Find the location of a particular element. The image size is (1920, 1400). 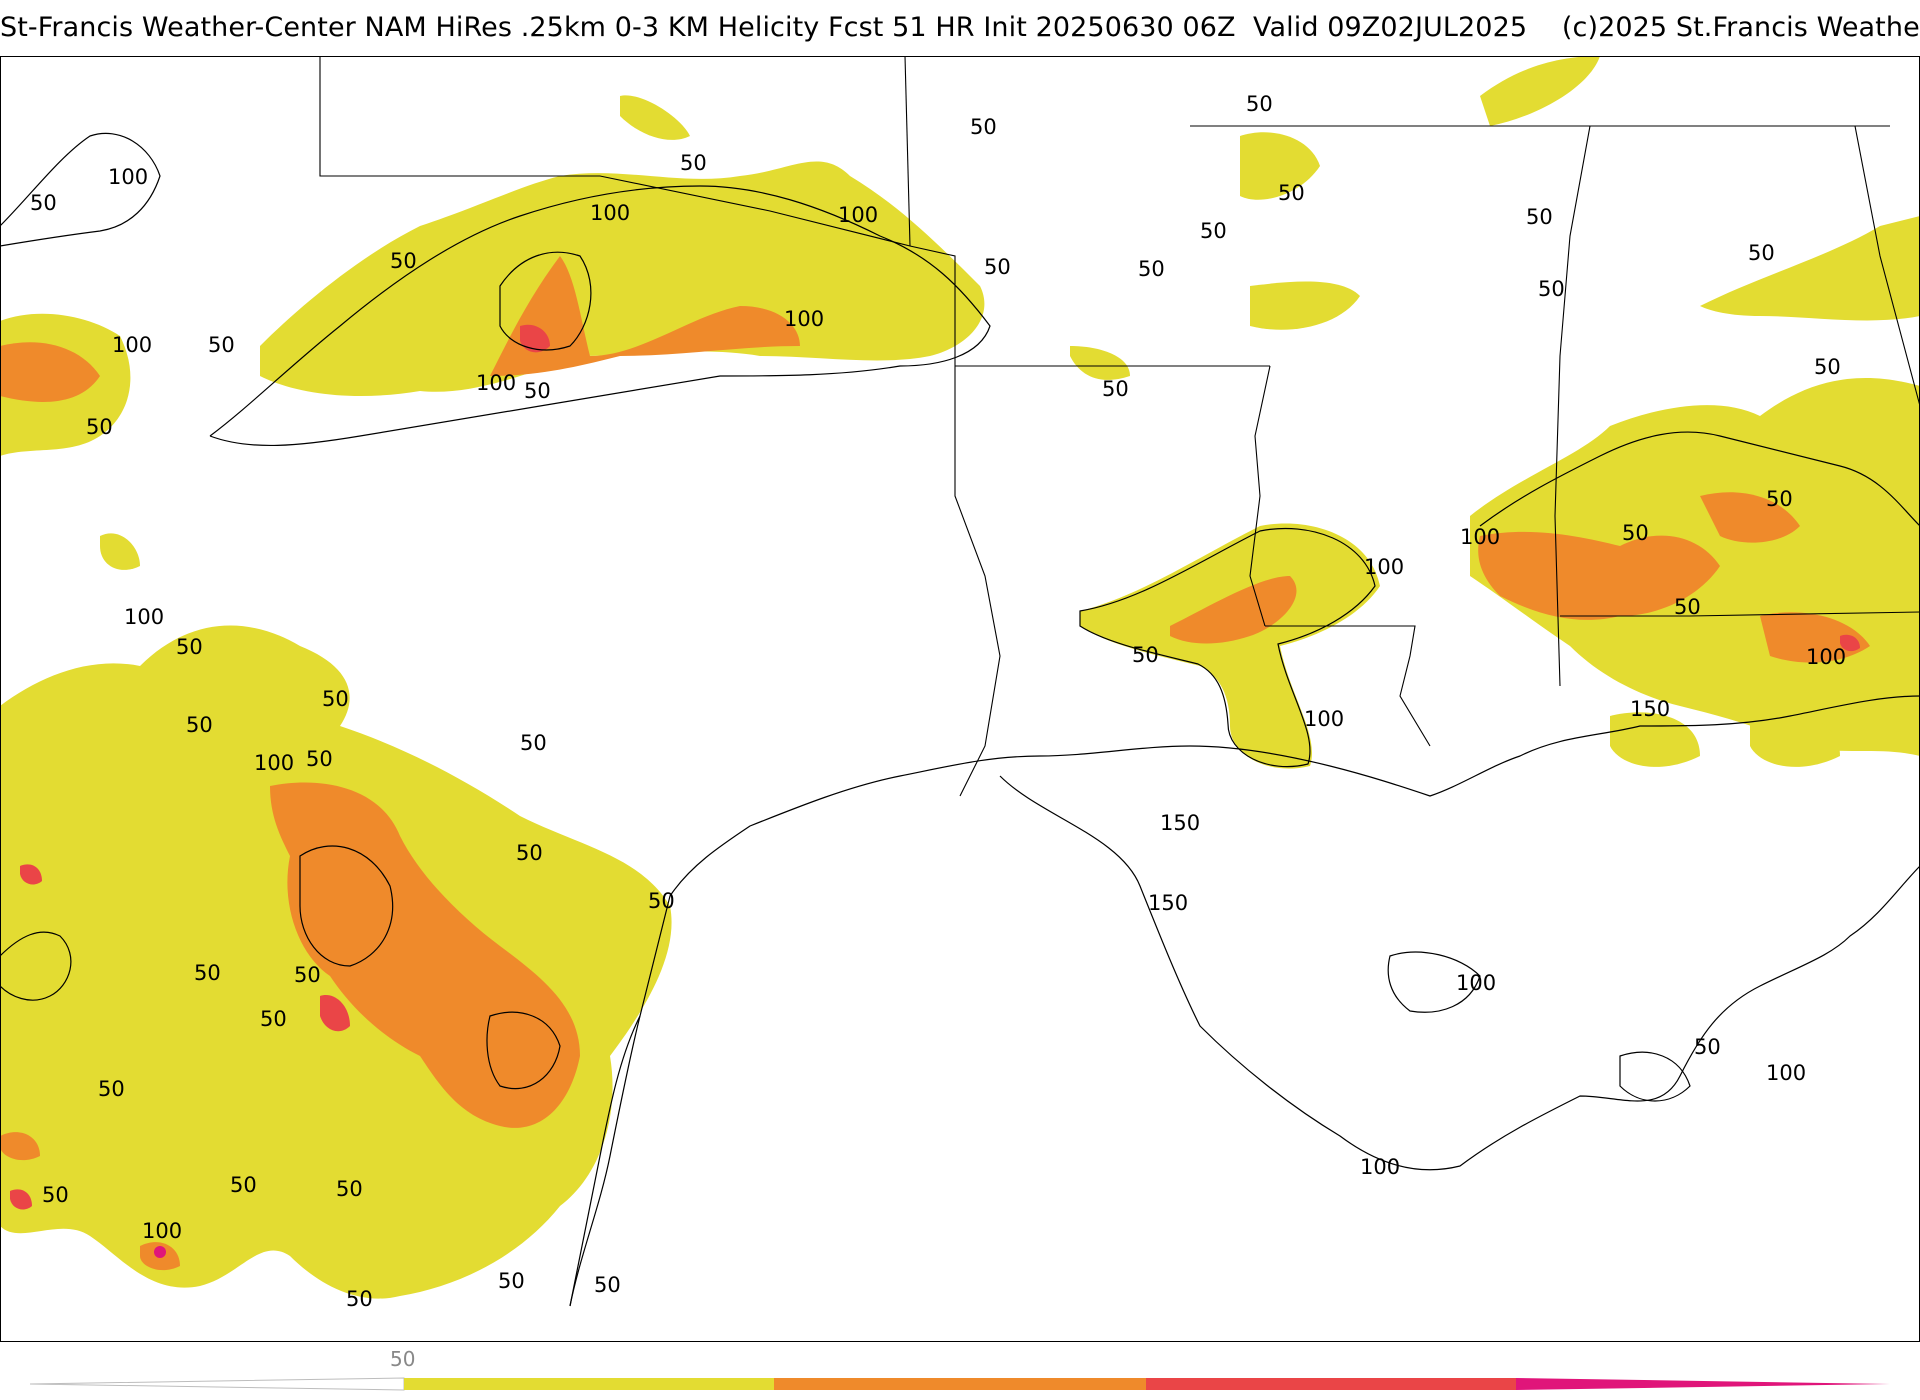

border-mississippi-river is located at coordinates (1260, 496).